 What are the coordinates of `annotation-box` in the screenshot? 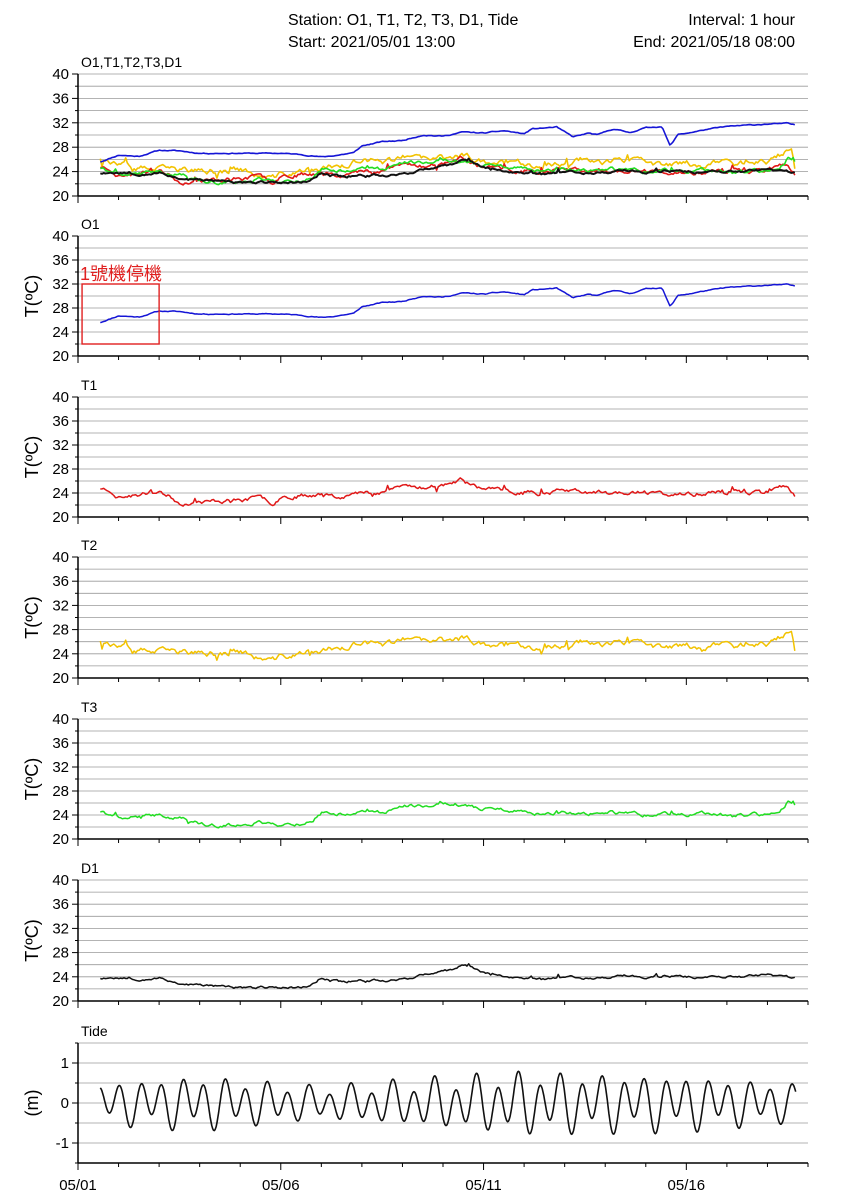 It's located at (120, 314).